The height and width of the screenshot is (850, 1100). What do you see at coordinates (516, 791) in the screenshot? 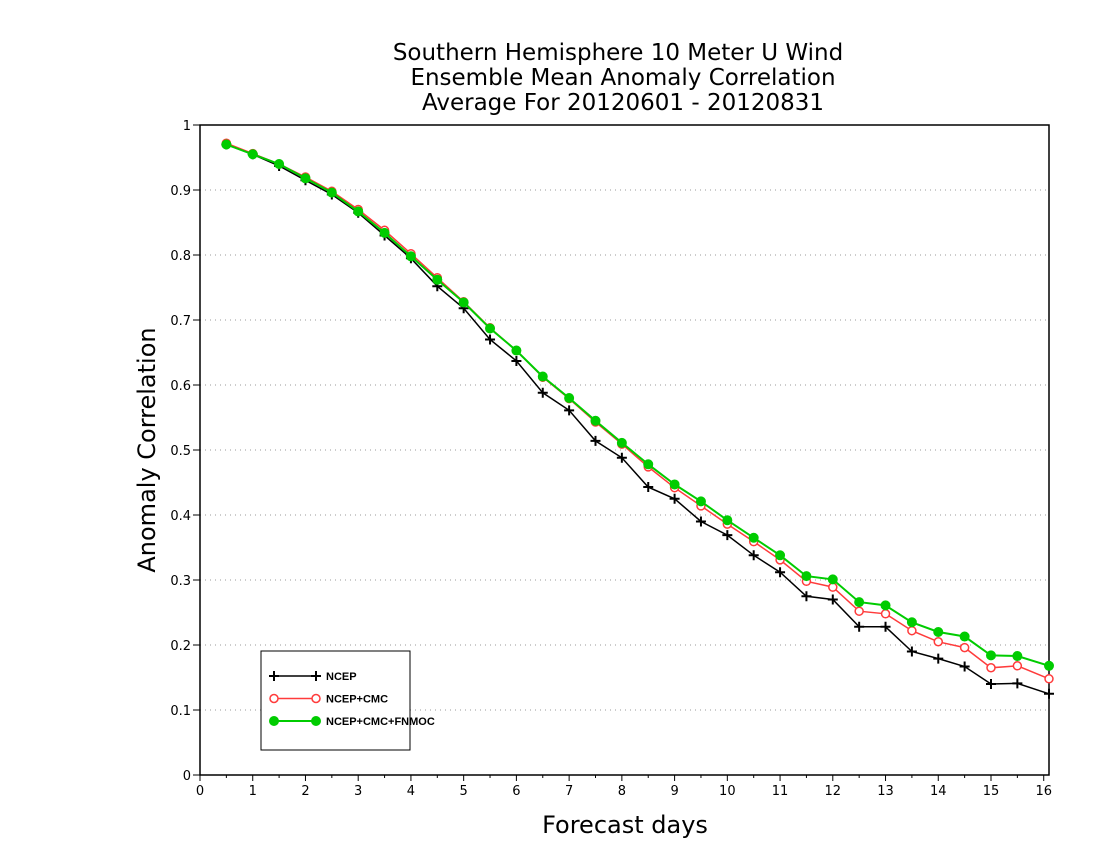
I see `x-tick-label: 6` at bounding box center [516, 791].